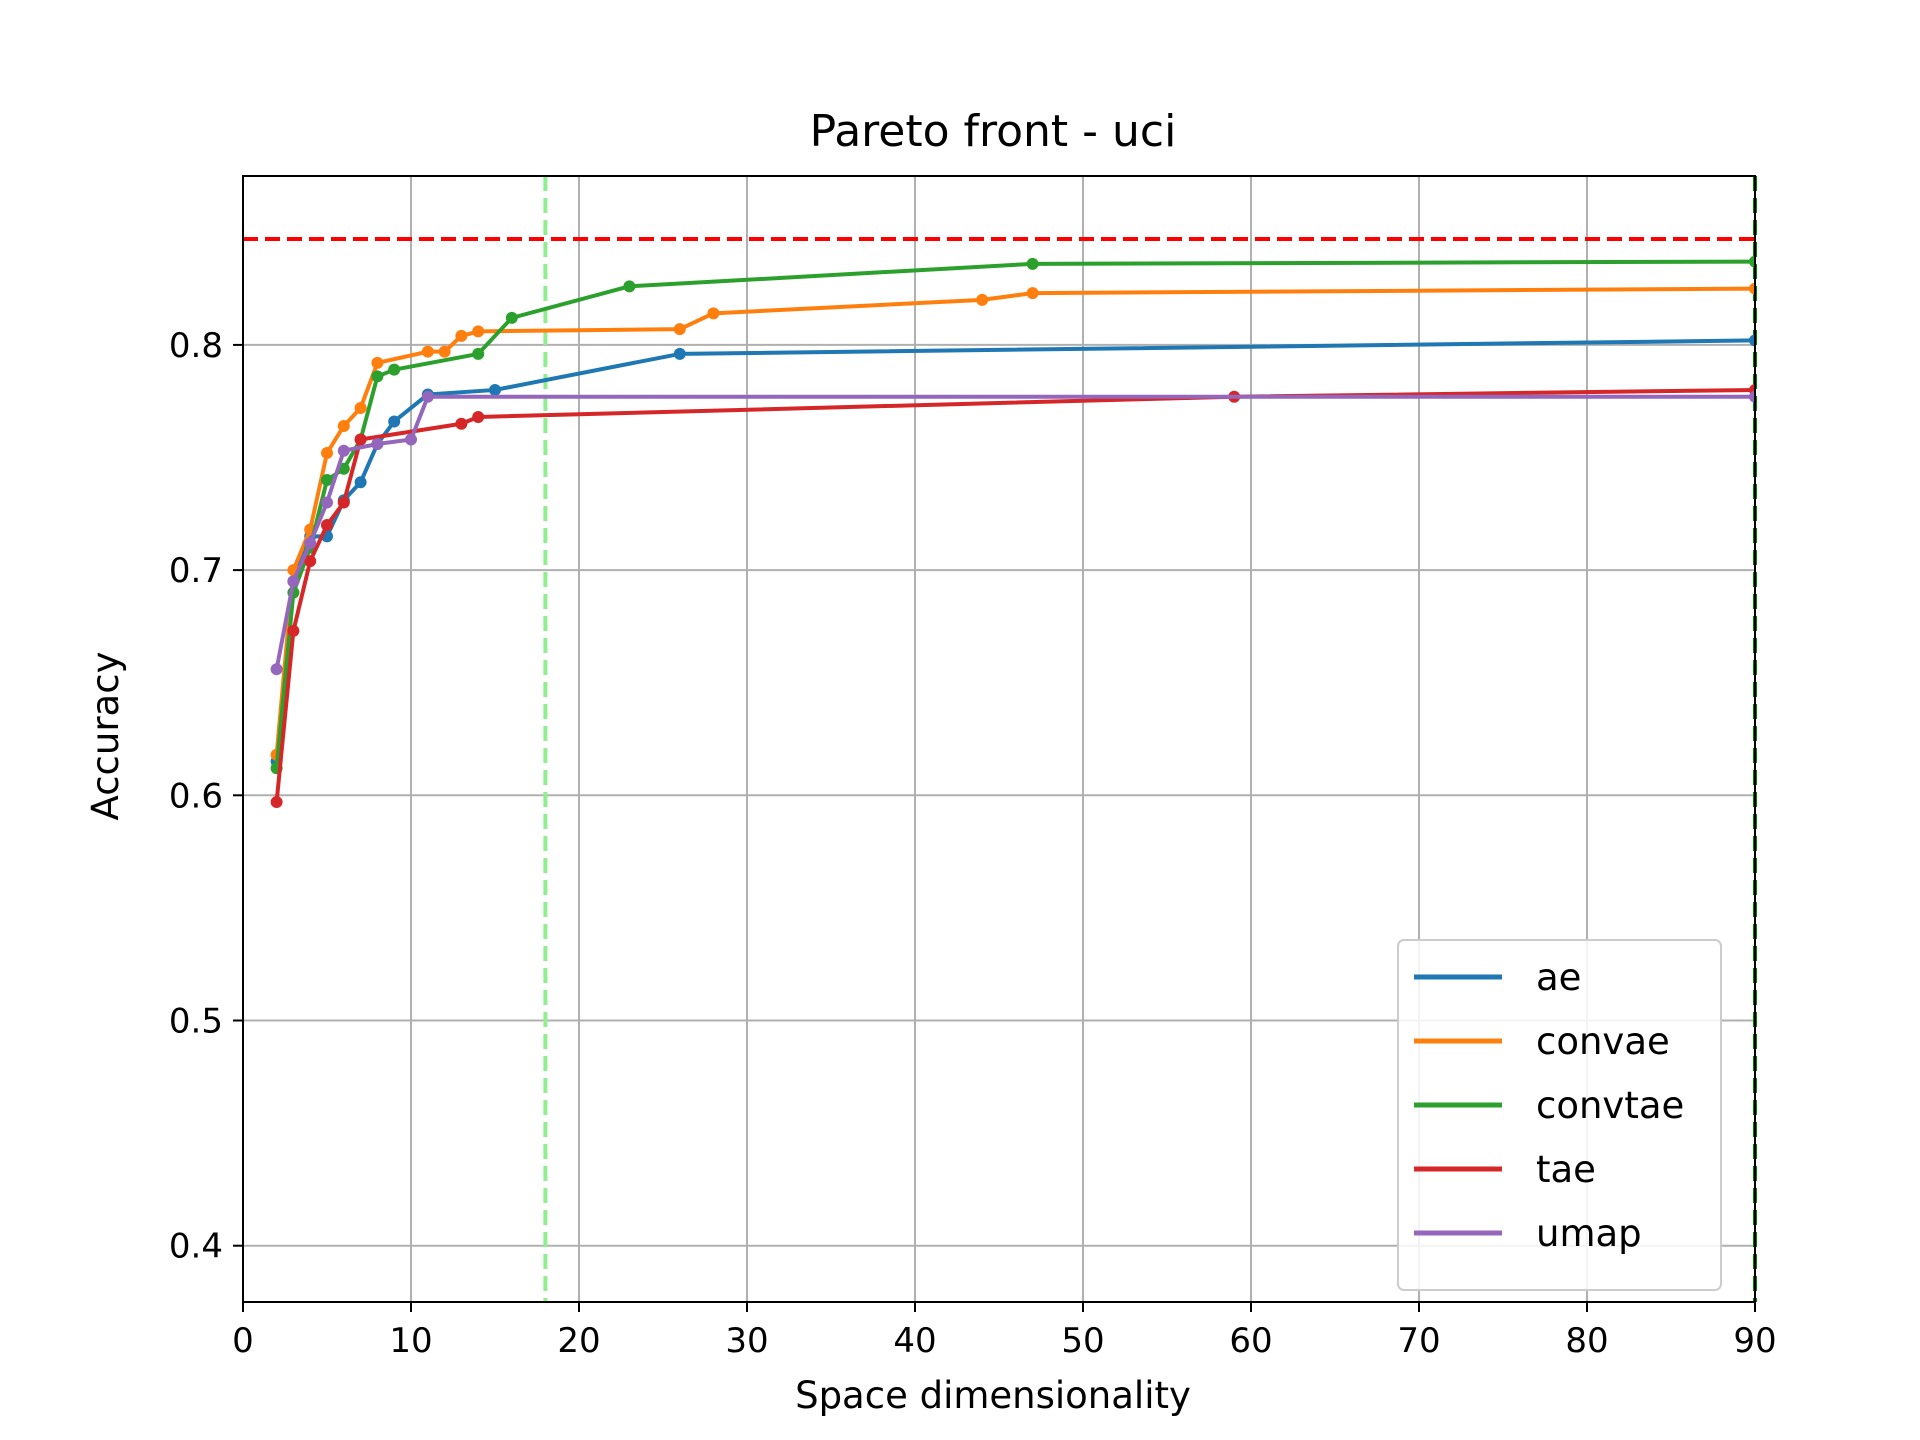 The height and width of the screenshot is (1440, 1920). I want to click on y-tick-label: 0.8, so click(196, 346).